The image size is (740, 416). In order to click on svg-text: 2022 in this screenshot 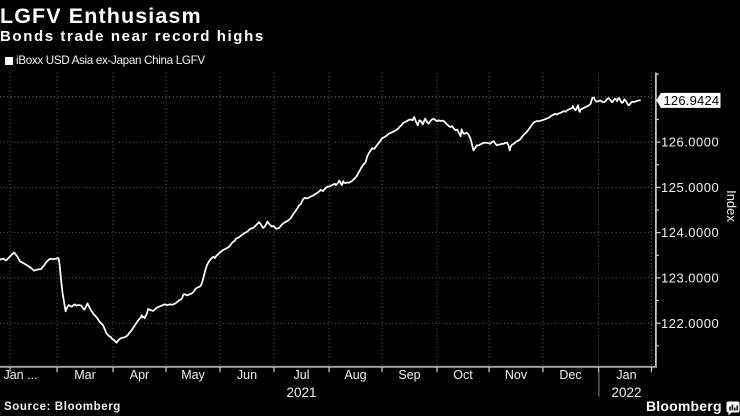, I will do `click(626, 392)`.